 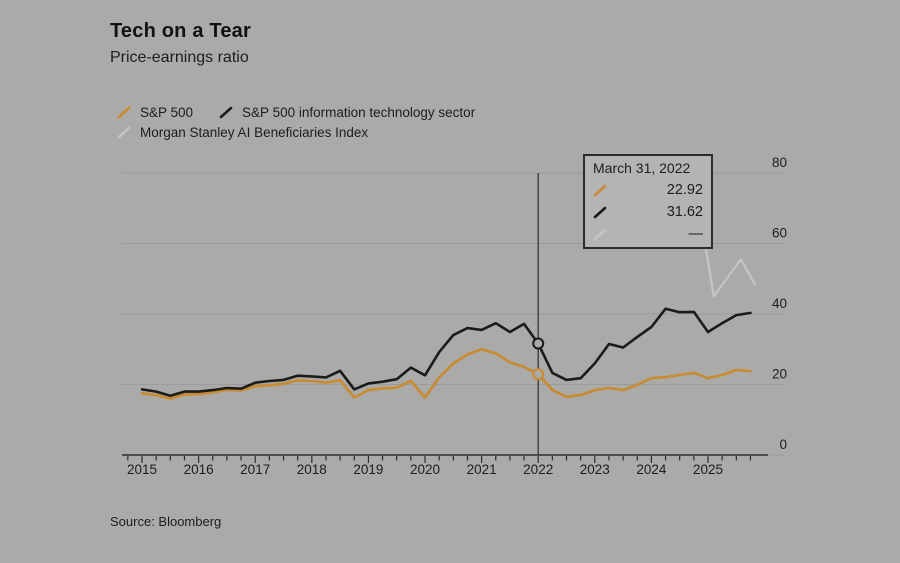 What do you see at coordinates (359, 112) in the screenshot?
I see `legend-item-label: S&P 500 information technology sector` at bounding box center [359, 112].